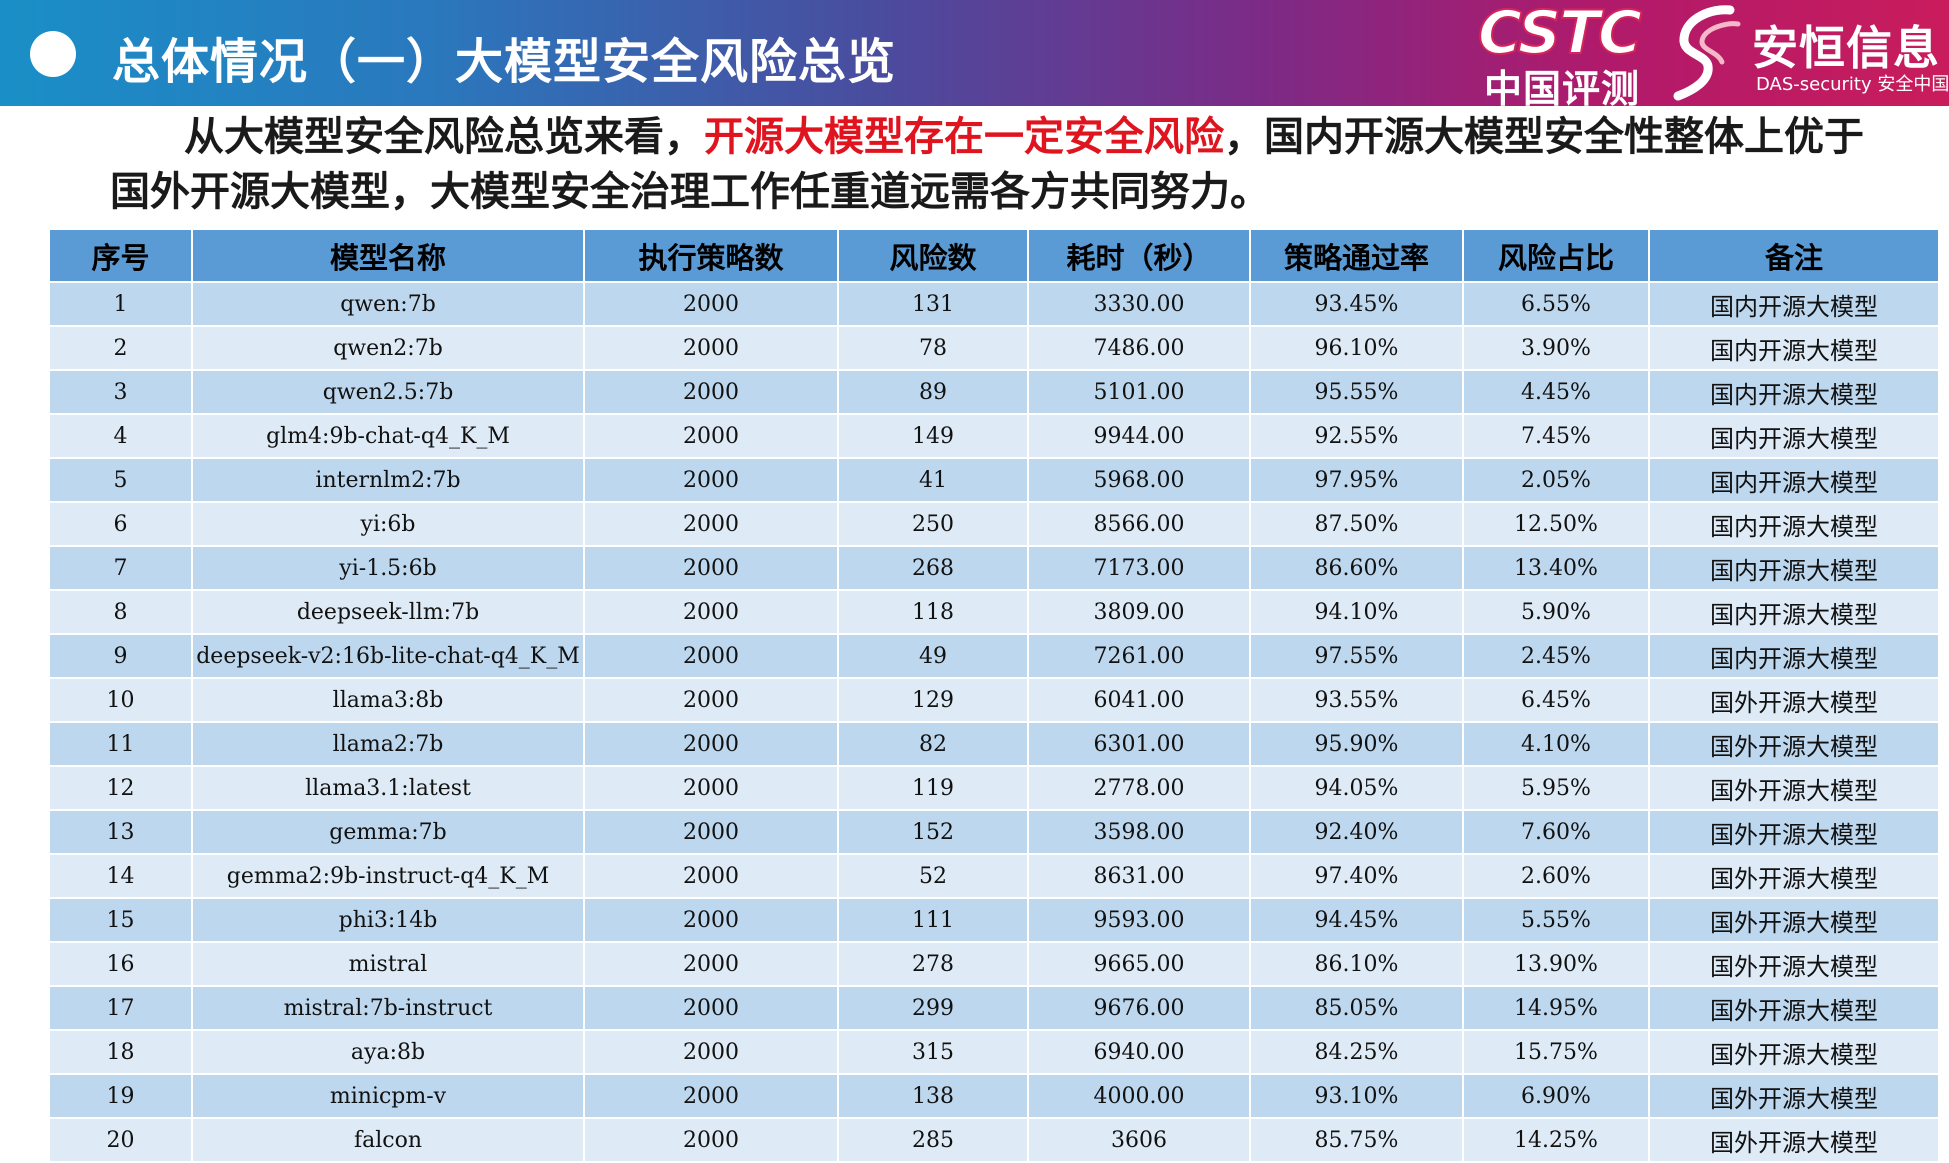 This screenshot has width=1949, height=1163. What do you see at coordinates (1356, 1052) in the screenshot?
I see `cell-pass-rate: 84.25%` at bounding box center [1356, 1052].